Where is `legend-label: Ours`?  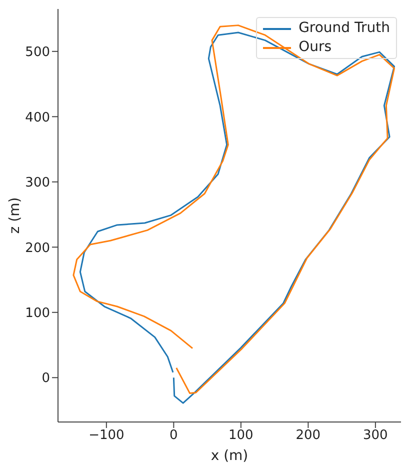
legend-label: Ours is located at coordinates (315, 47).